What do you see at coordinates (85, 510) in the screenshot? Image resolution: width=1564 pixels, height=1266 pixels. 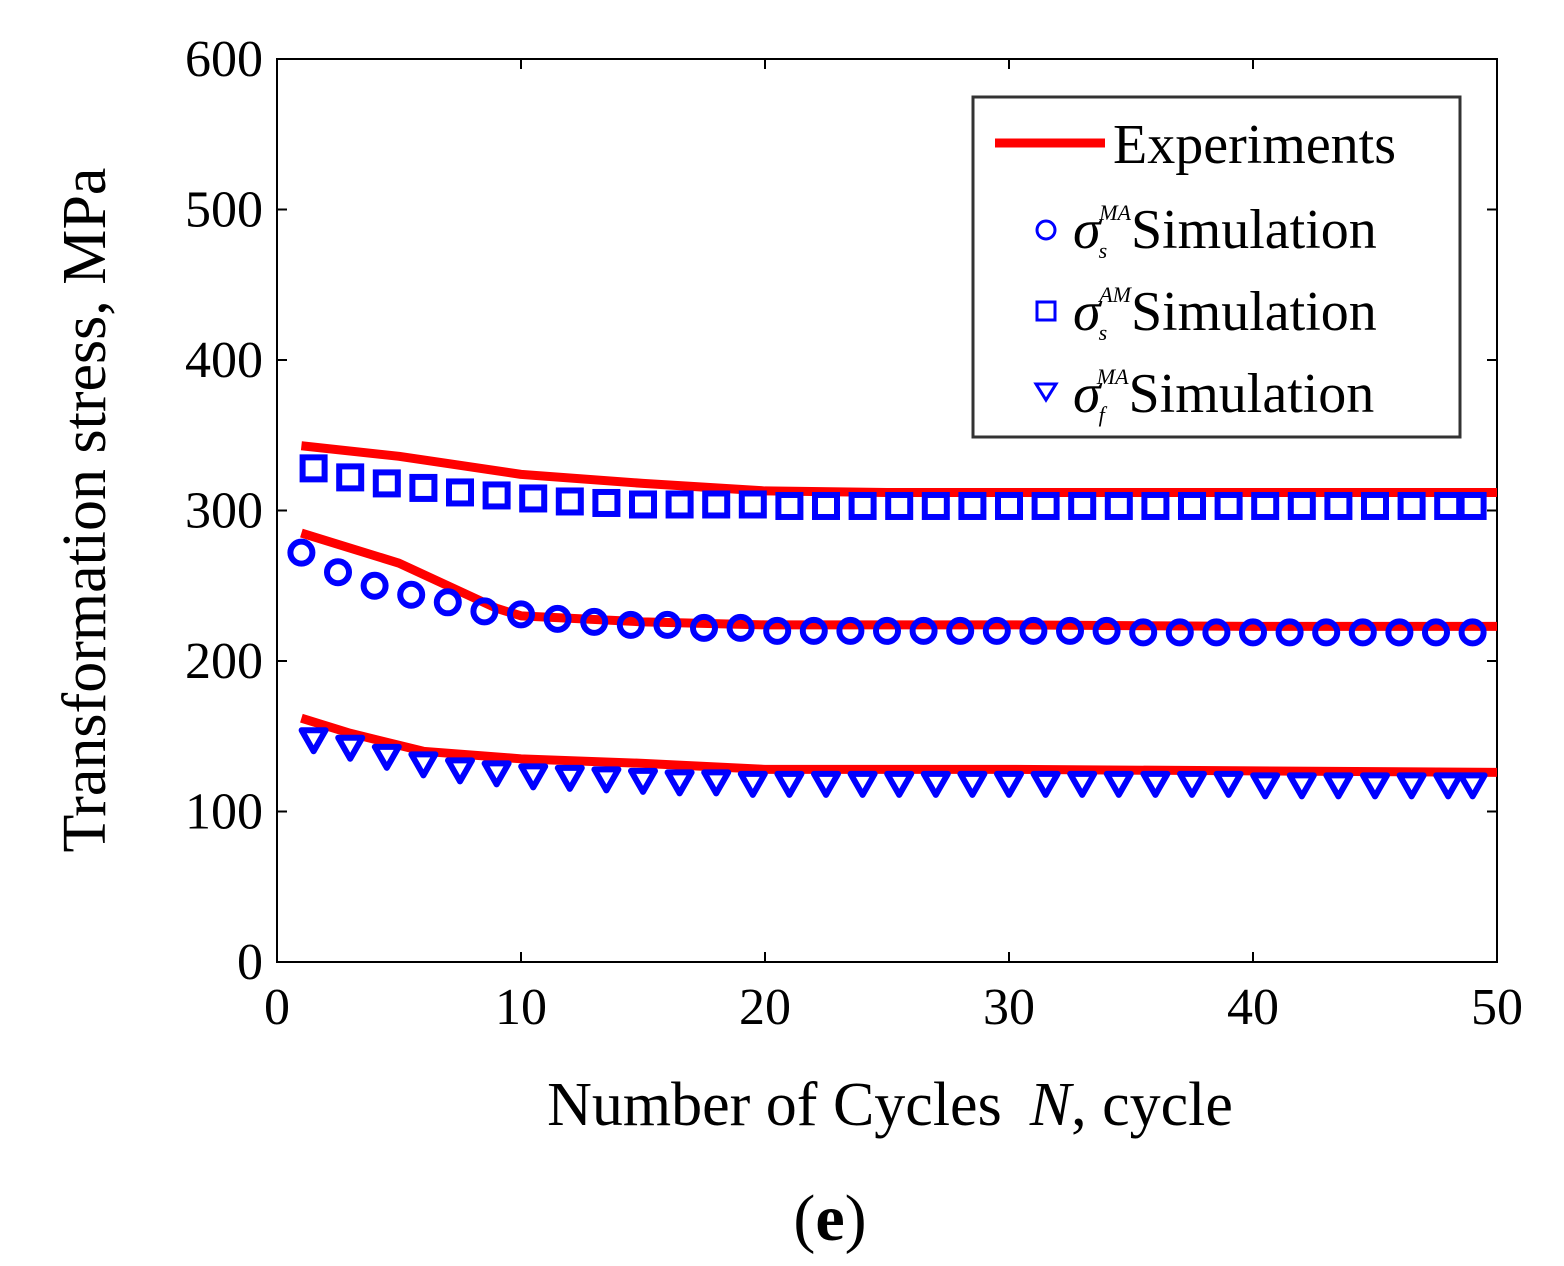 I see `y-axis-label: Transformation stress, MPa` at bounding box center [85, 510].